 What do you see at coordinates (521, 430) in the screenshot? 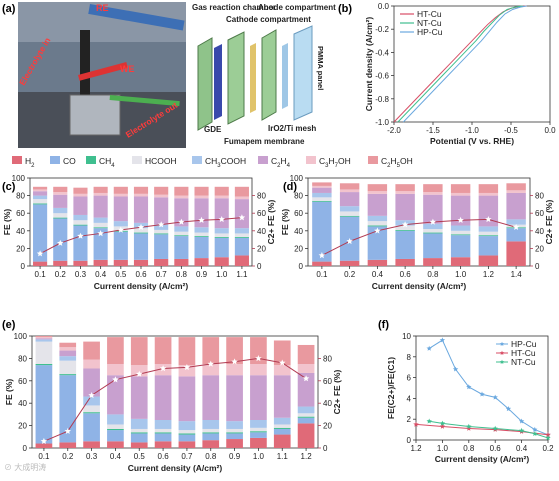
I see `series-point-nt-cu` at bounding box center [521, 430].